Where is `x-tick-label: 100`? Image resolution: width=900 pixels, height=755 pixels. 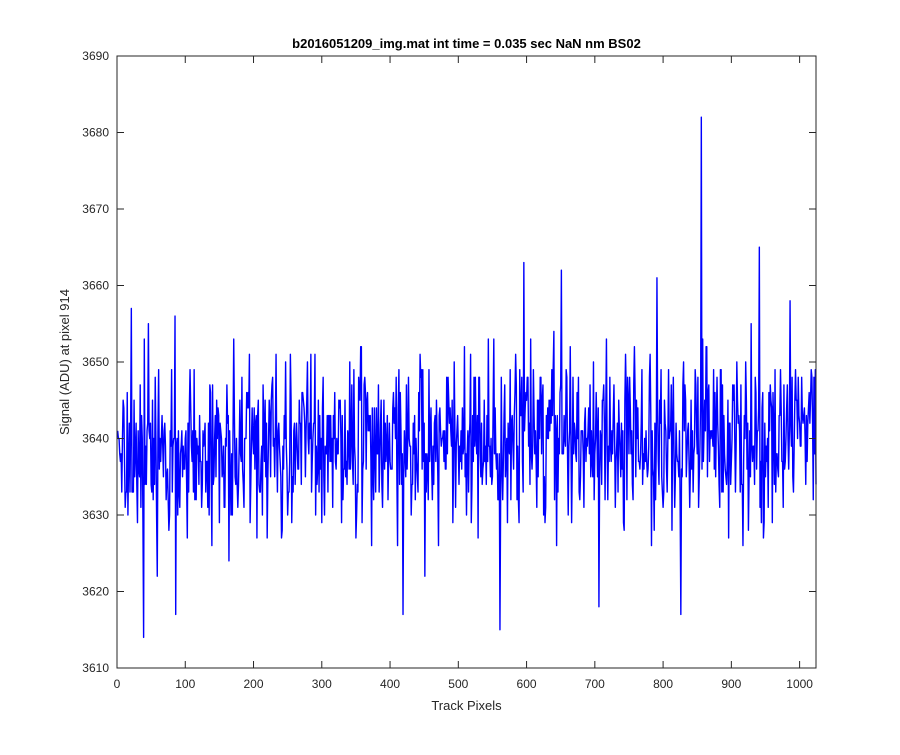 x-tick-label: 100 is located at coordinates (185, 684).